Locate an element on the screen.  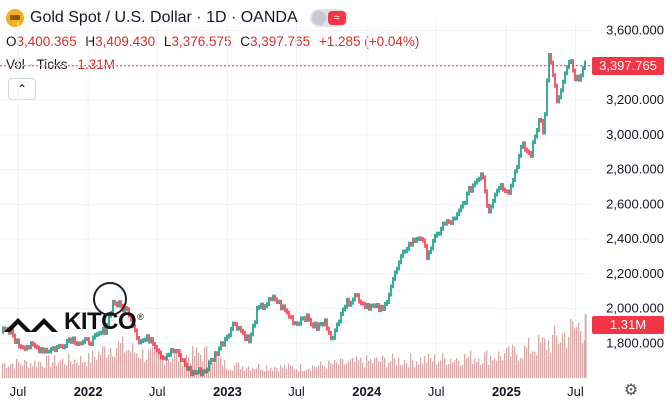
collapse-legend-button: ⌃ is located at coordinates (22, 89).